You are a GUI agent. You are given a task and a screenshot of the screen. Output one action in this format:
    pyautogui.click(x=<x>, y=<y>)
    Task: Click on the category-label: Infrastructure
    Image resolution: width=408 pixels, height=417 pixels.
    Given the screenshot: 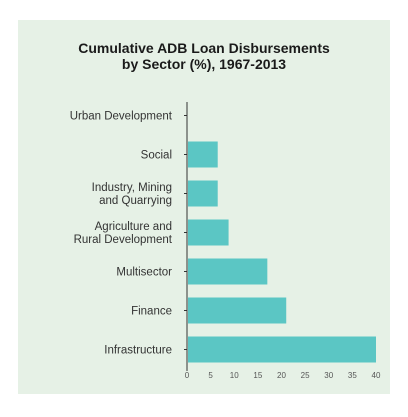 What is the action you would take?
    pyautogui.click(x=138, y=351)
    